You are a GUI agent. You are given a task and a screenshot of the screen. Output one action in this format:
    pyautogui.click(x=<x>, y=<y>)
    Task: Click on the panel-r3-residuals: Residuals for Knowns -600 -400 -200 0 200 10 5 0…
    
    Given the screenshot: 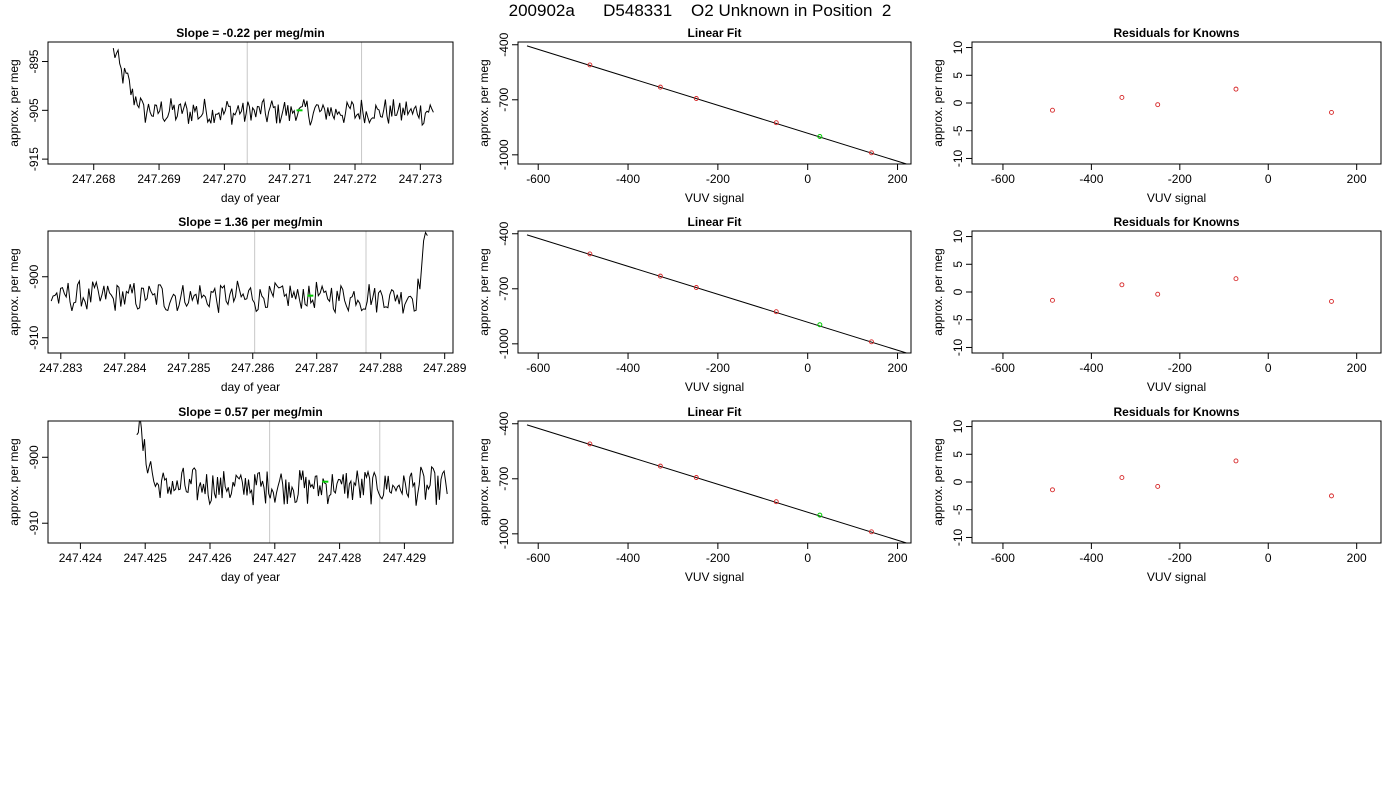 What is the action you would take?
    pyautogui.click(x=1156, y=494)
    